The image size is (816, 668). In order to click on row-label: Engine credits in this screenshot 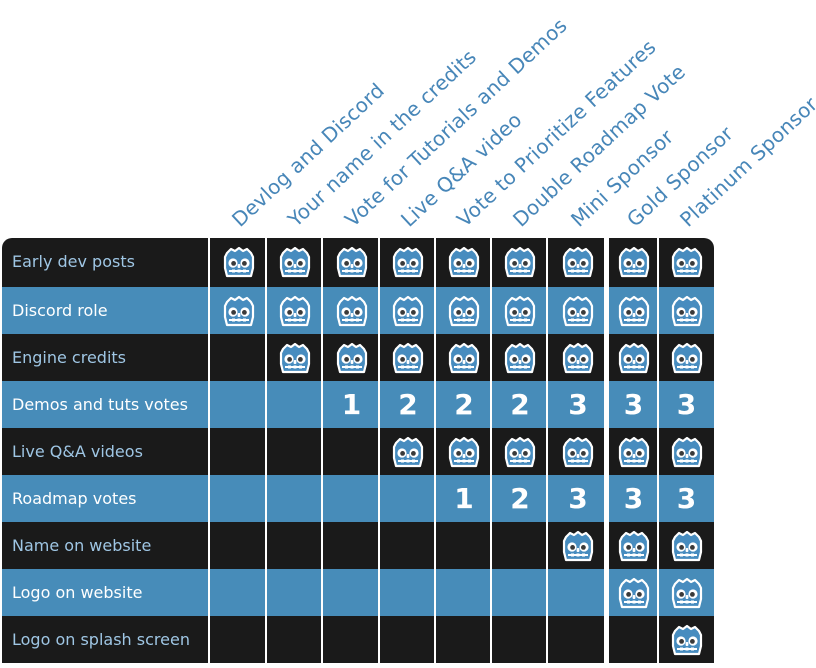, I will do `click(69, 357)`.